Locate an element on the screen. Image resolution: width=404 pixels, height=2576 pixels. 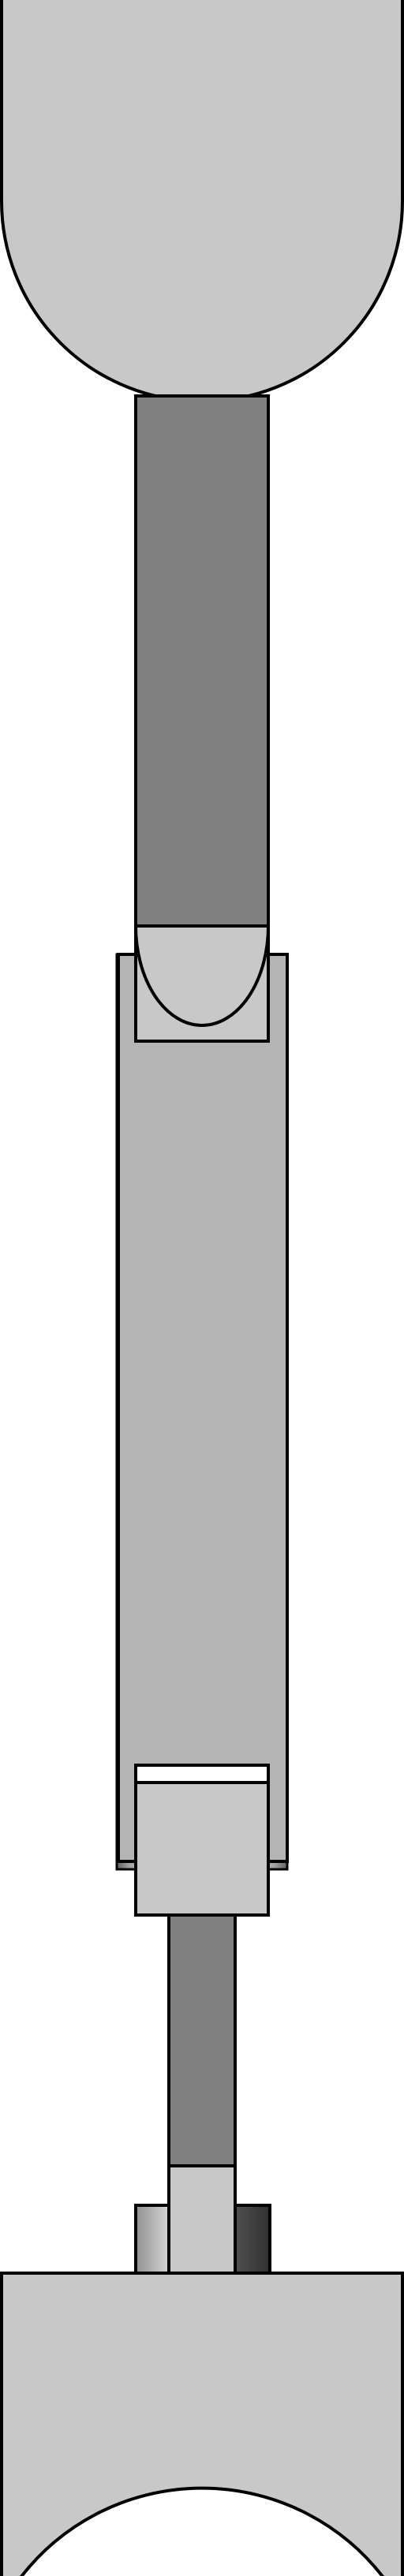
lower-collar-right is located at coordinates (252, 2240).